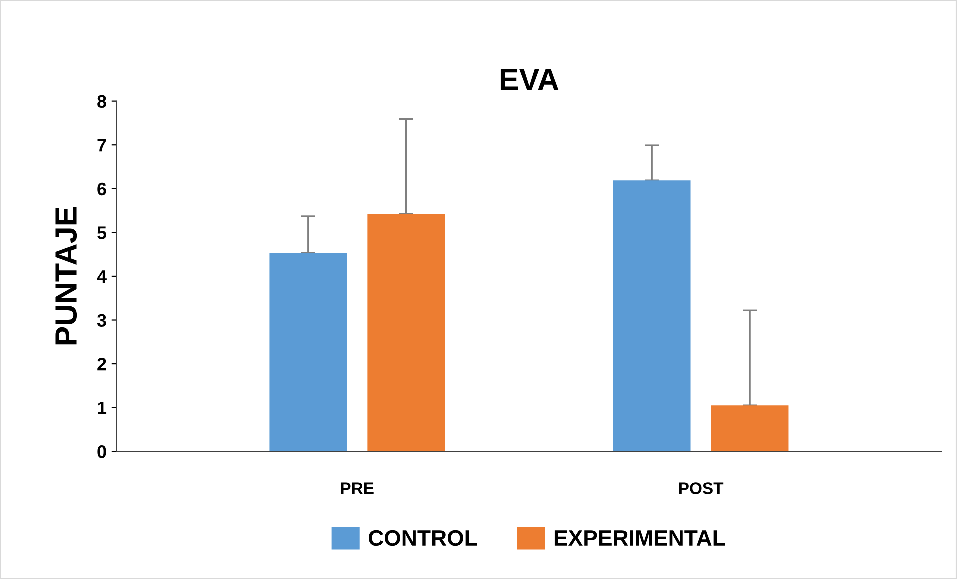 The height and width of the screenshot is (579, 957). I want to click on x-tick-label: PRE, so click(357, 488).